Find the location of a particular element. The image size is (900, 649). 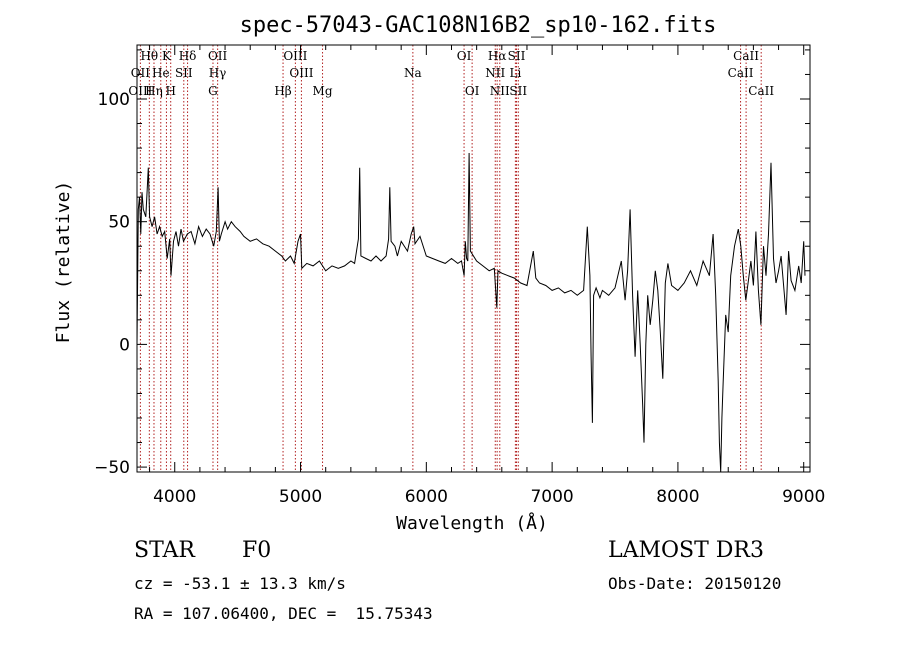

line-marker-label: He is located at coordinates (161, 73).